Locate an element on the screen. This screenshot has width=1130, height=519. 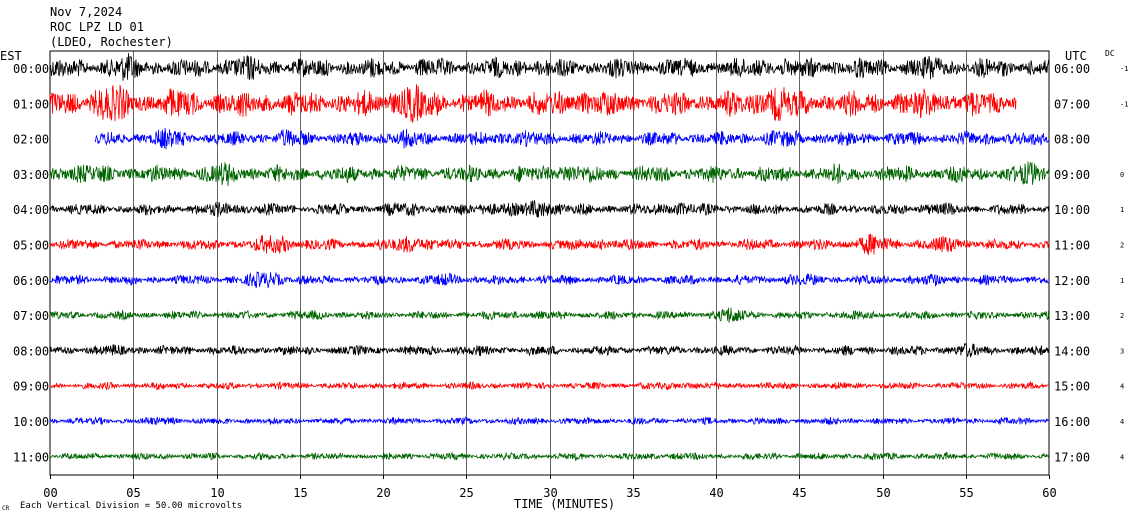
x-tick-label: 15 is located at coordinates (300, 493).